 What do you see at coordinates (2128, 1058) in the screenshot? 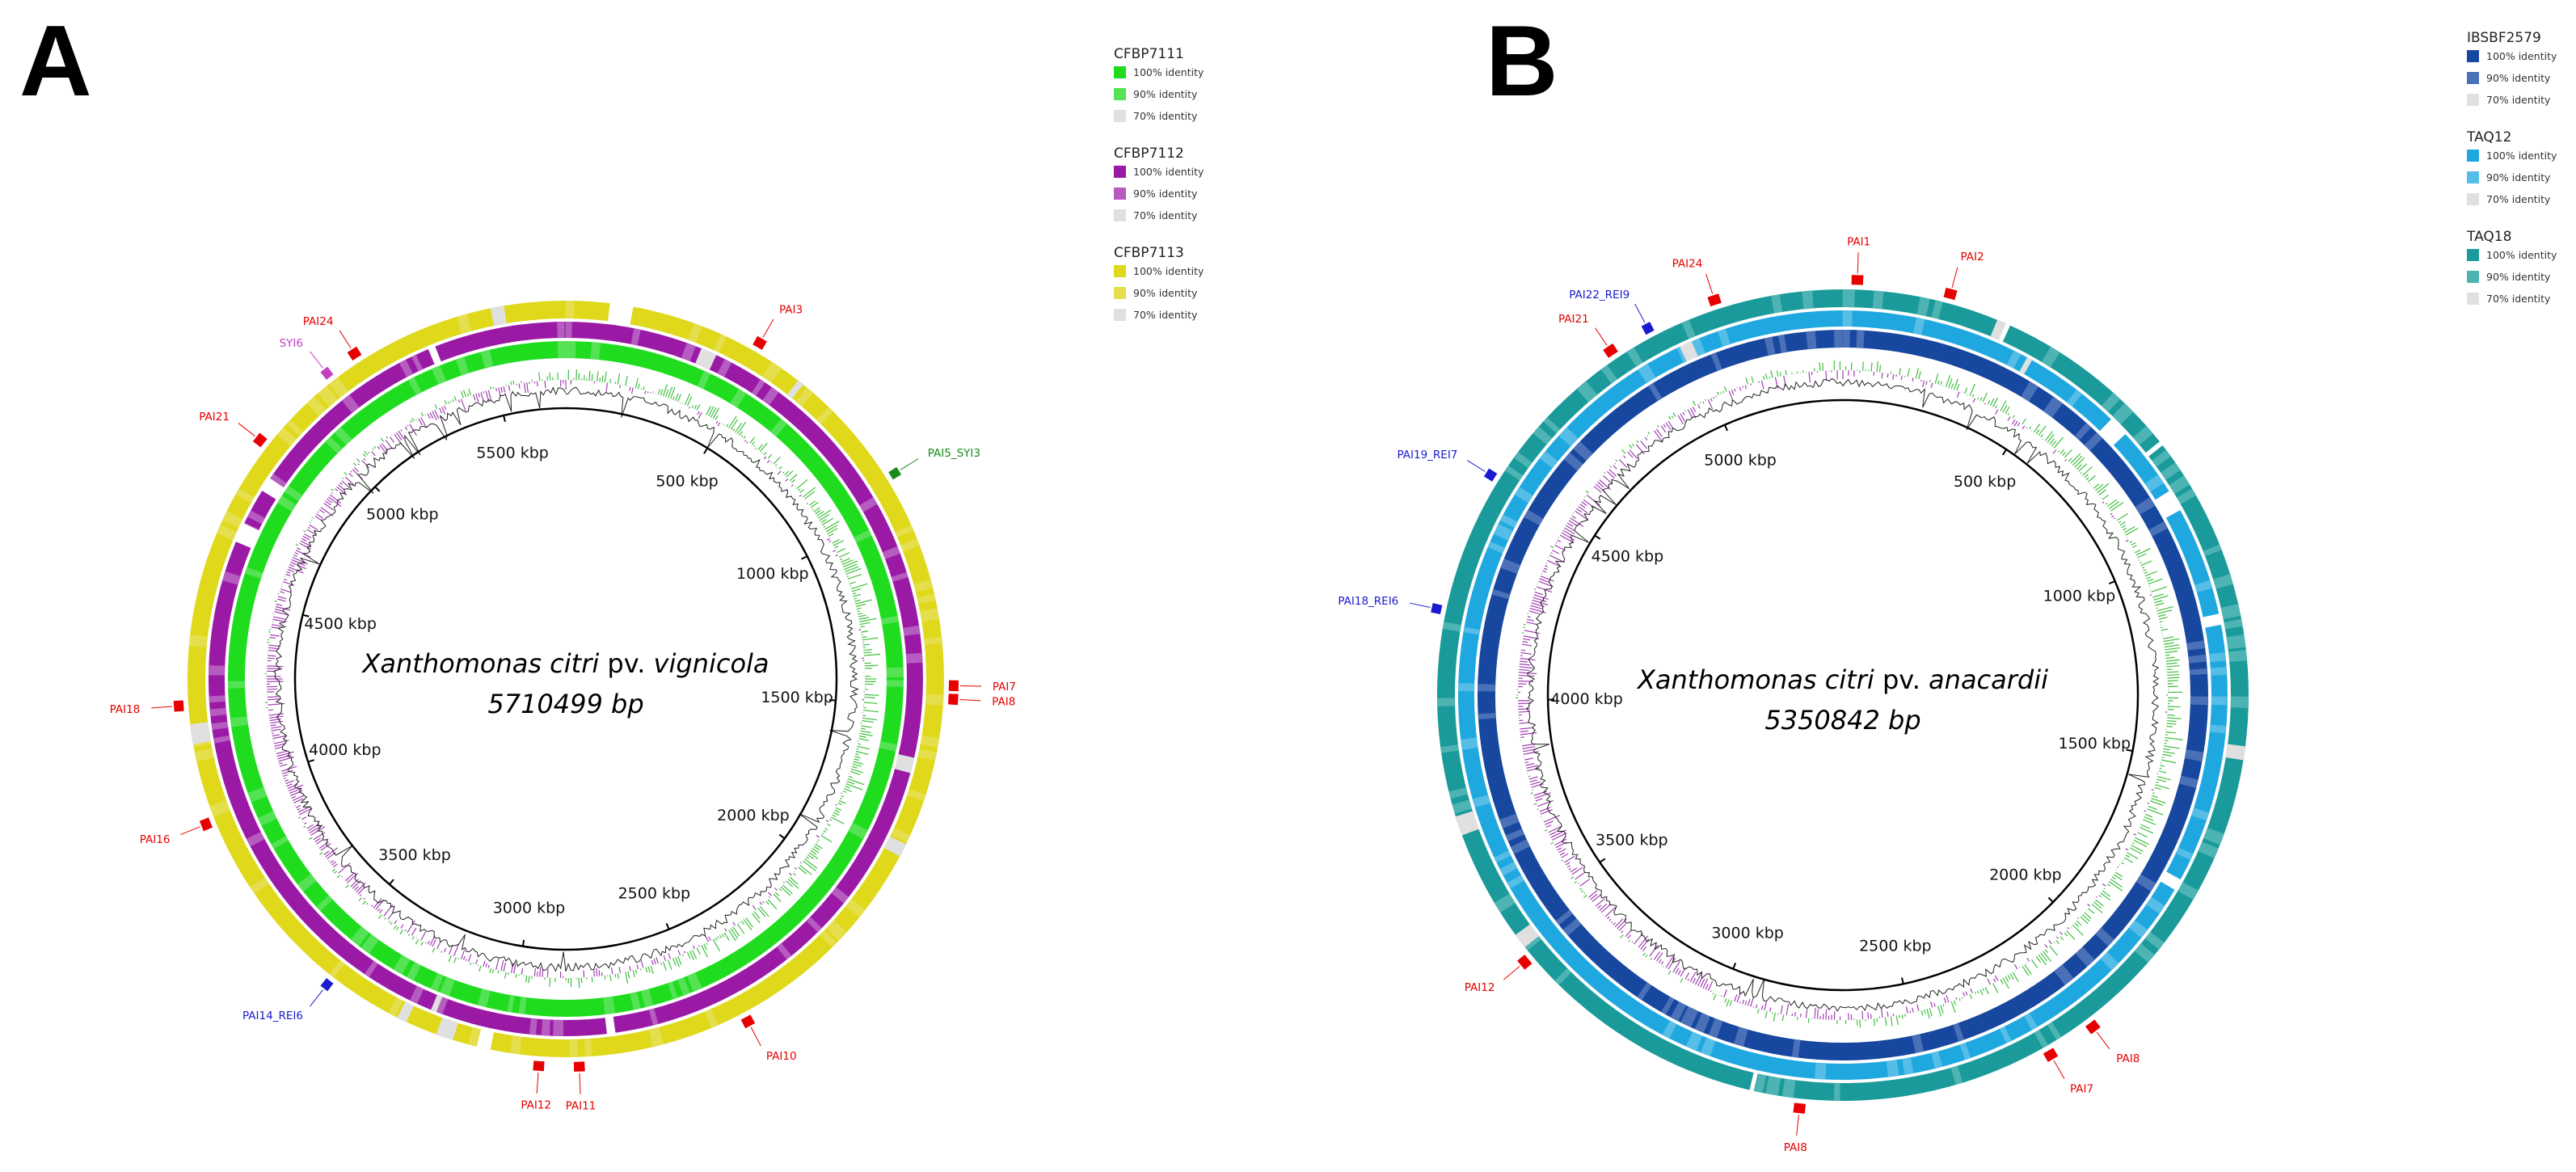
I see `annotation-label: PAI8` at bounding box center [2128, 1058].